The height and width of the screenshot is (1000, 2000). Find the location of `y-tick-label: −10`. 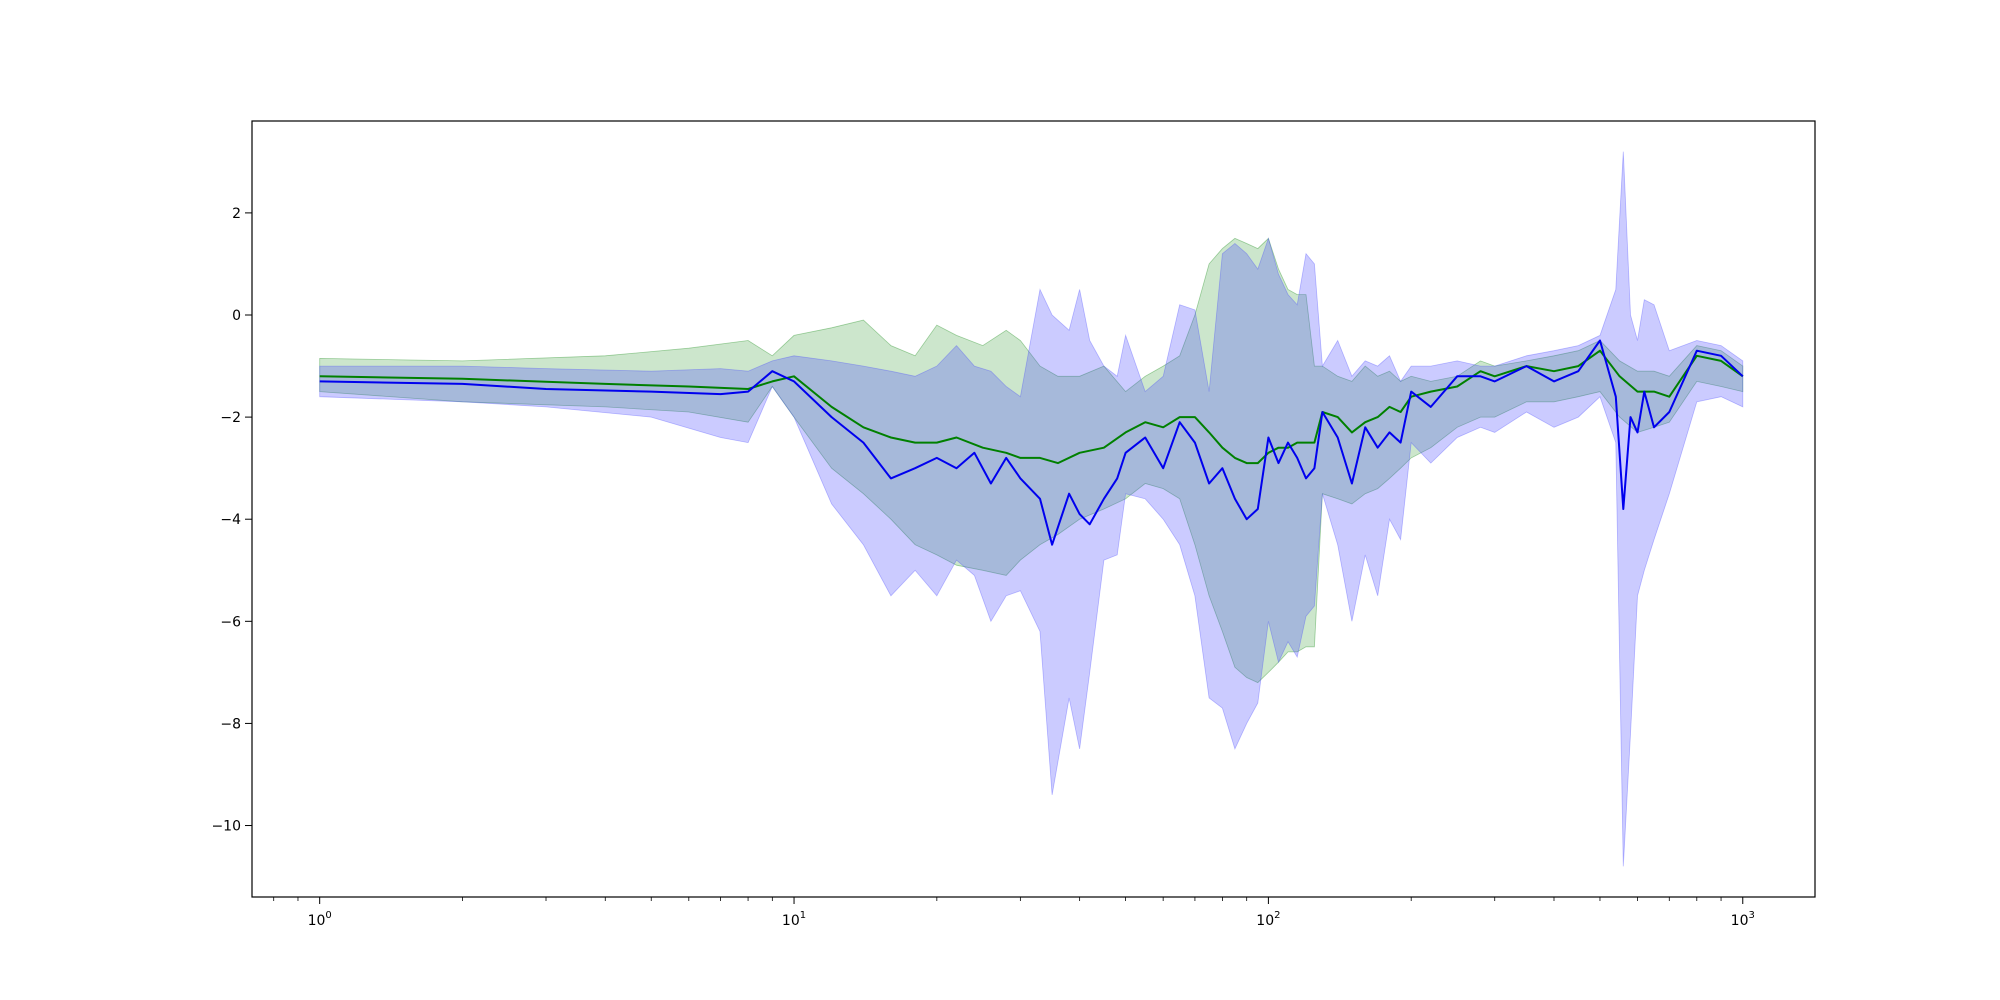

y-tick-label: −10 is located at coordinates (226, 827).